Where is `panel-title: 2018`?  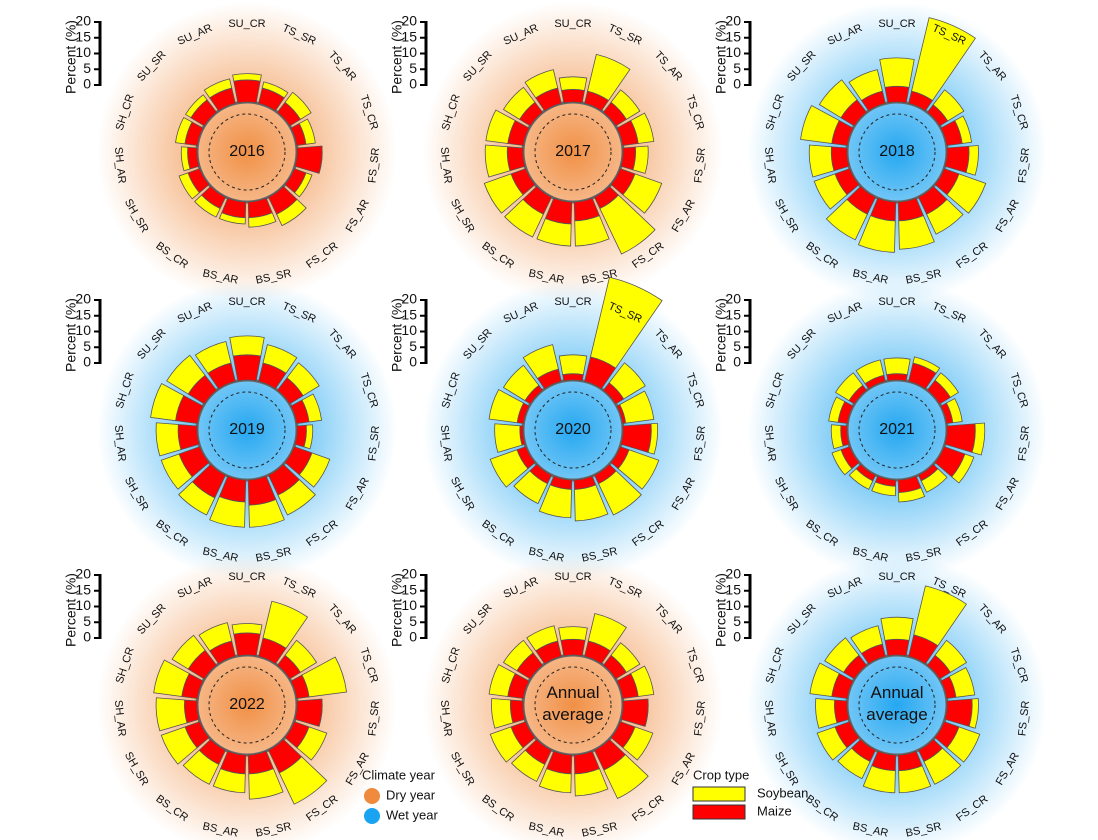 panel-title: 2018 is located at coordinates (897, 151).